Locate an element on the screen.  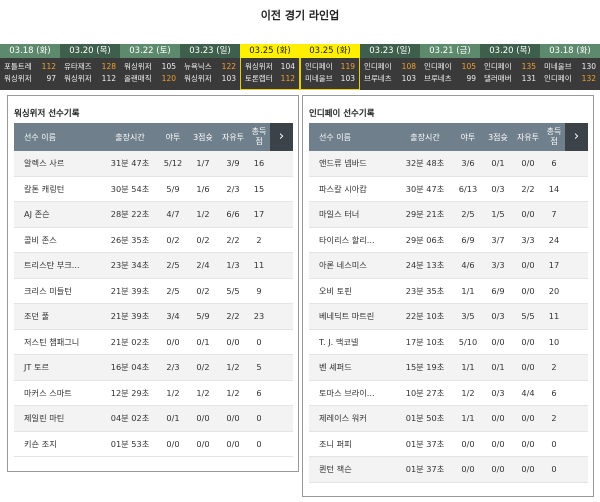
table-cell: 01분 50초 is located at coordinates (425, 418).